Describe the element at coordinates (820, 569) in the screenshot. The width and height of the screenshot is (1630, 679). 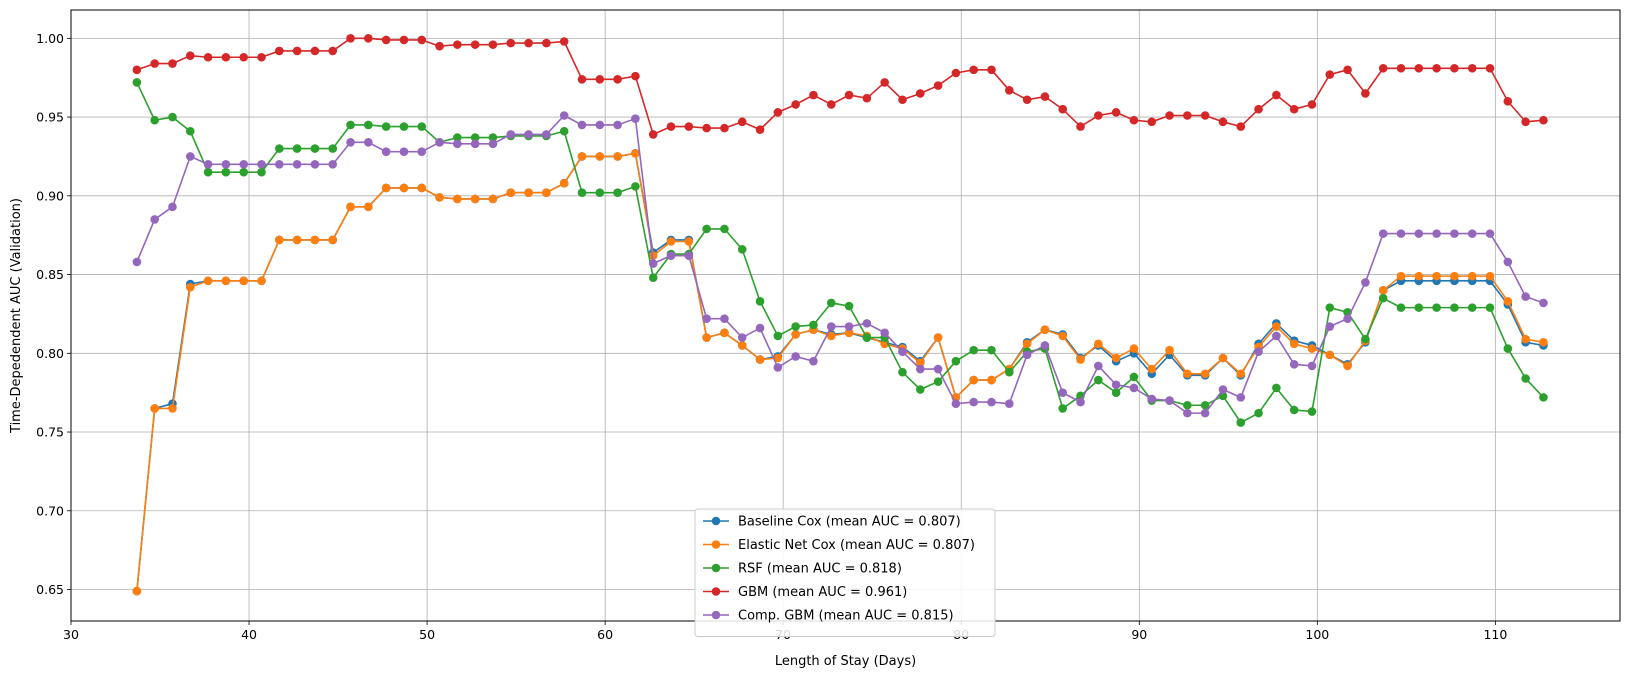
I see `legend-label: RSF (mean AUC = 0.818)` at that location.